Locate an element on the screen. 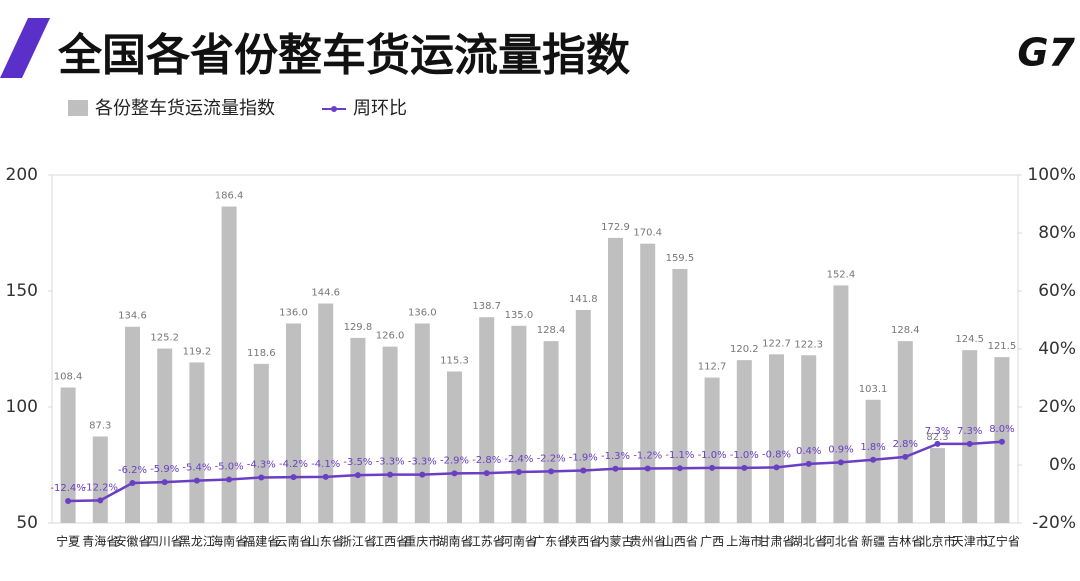 The height and width of the screenshot is (581, 1080). line-value-label: -2.2% is located at coordinates (551, 458).